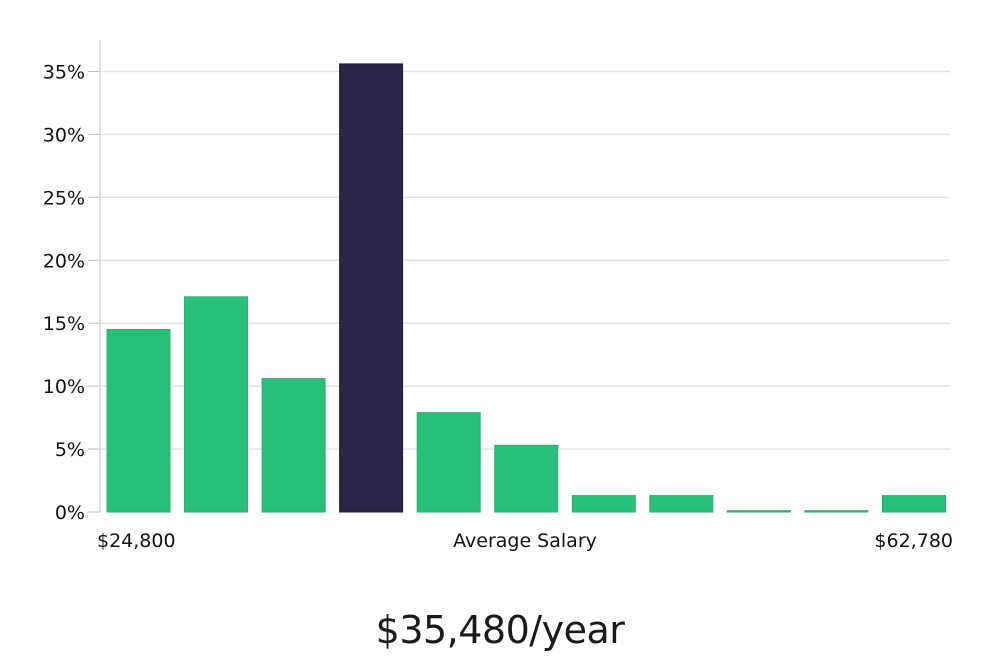 Image resolution: width=1000 pixels, height=660 pixels. What do you see at coordinates (500, 630) in the screenshot?
I see `average-salary-value: $35,480/year` at bounding box center [500, 630].